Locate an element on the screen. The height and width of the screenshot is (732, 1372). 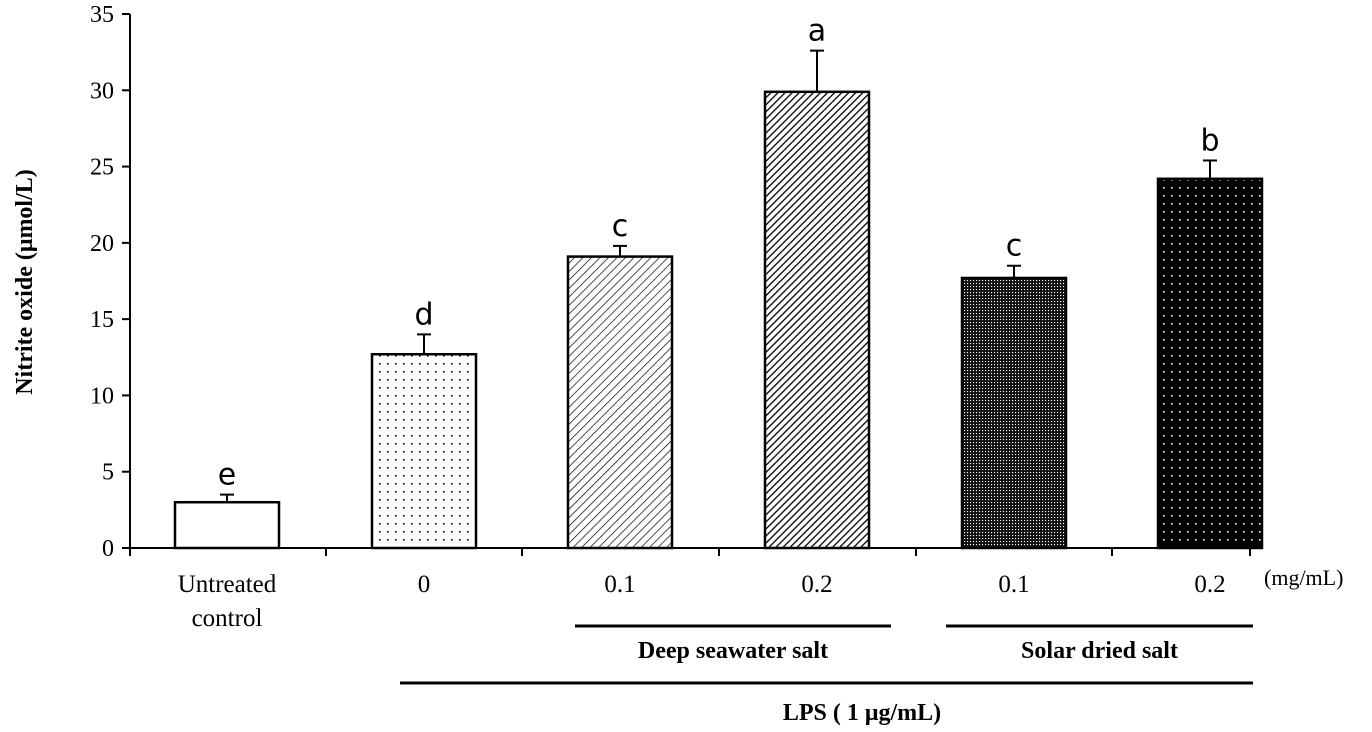
x-tick-label: 0 is located at coordinates (424, 584).